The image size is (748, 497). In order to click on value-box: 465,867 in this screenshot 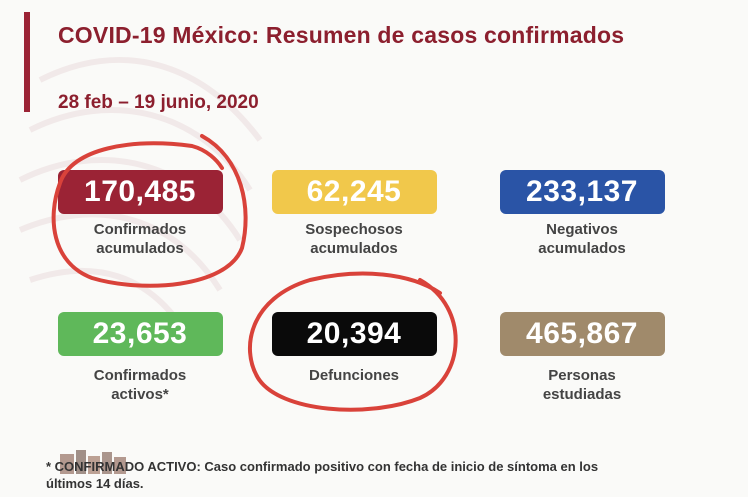, I will do `click(582, 334)`.